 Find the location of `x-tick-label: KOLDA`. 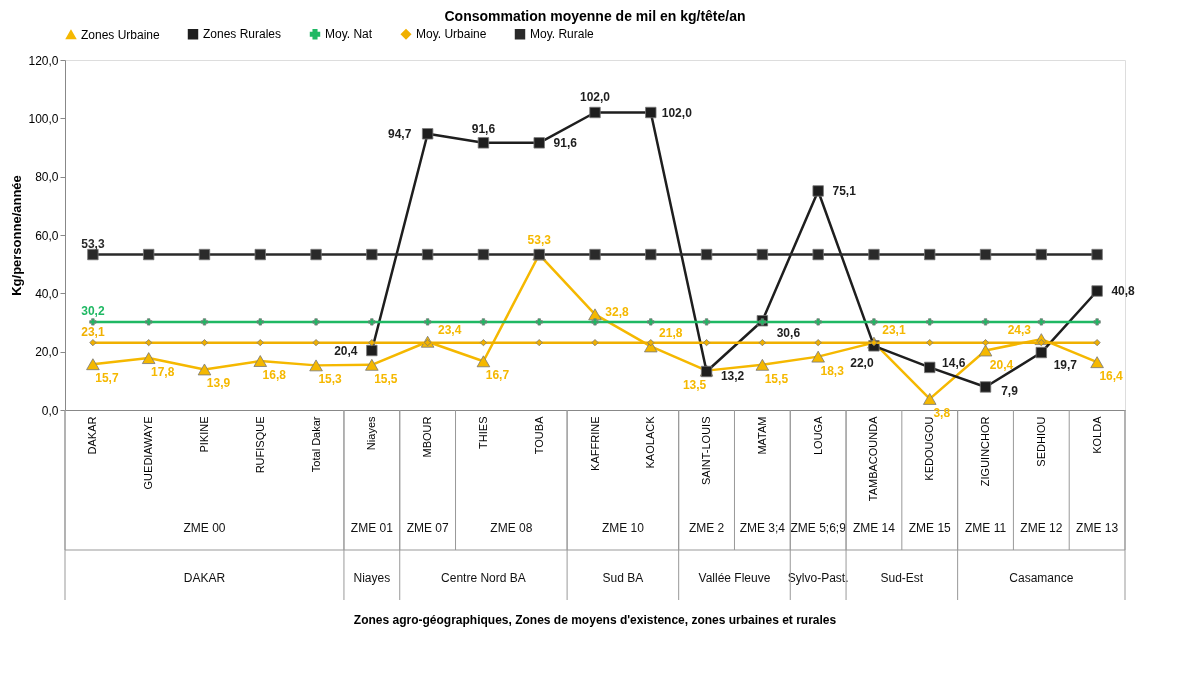

x-tick-label: KOLDA is located at coordinates (1096, 434).